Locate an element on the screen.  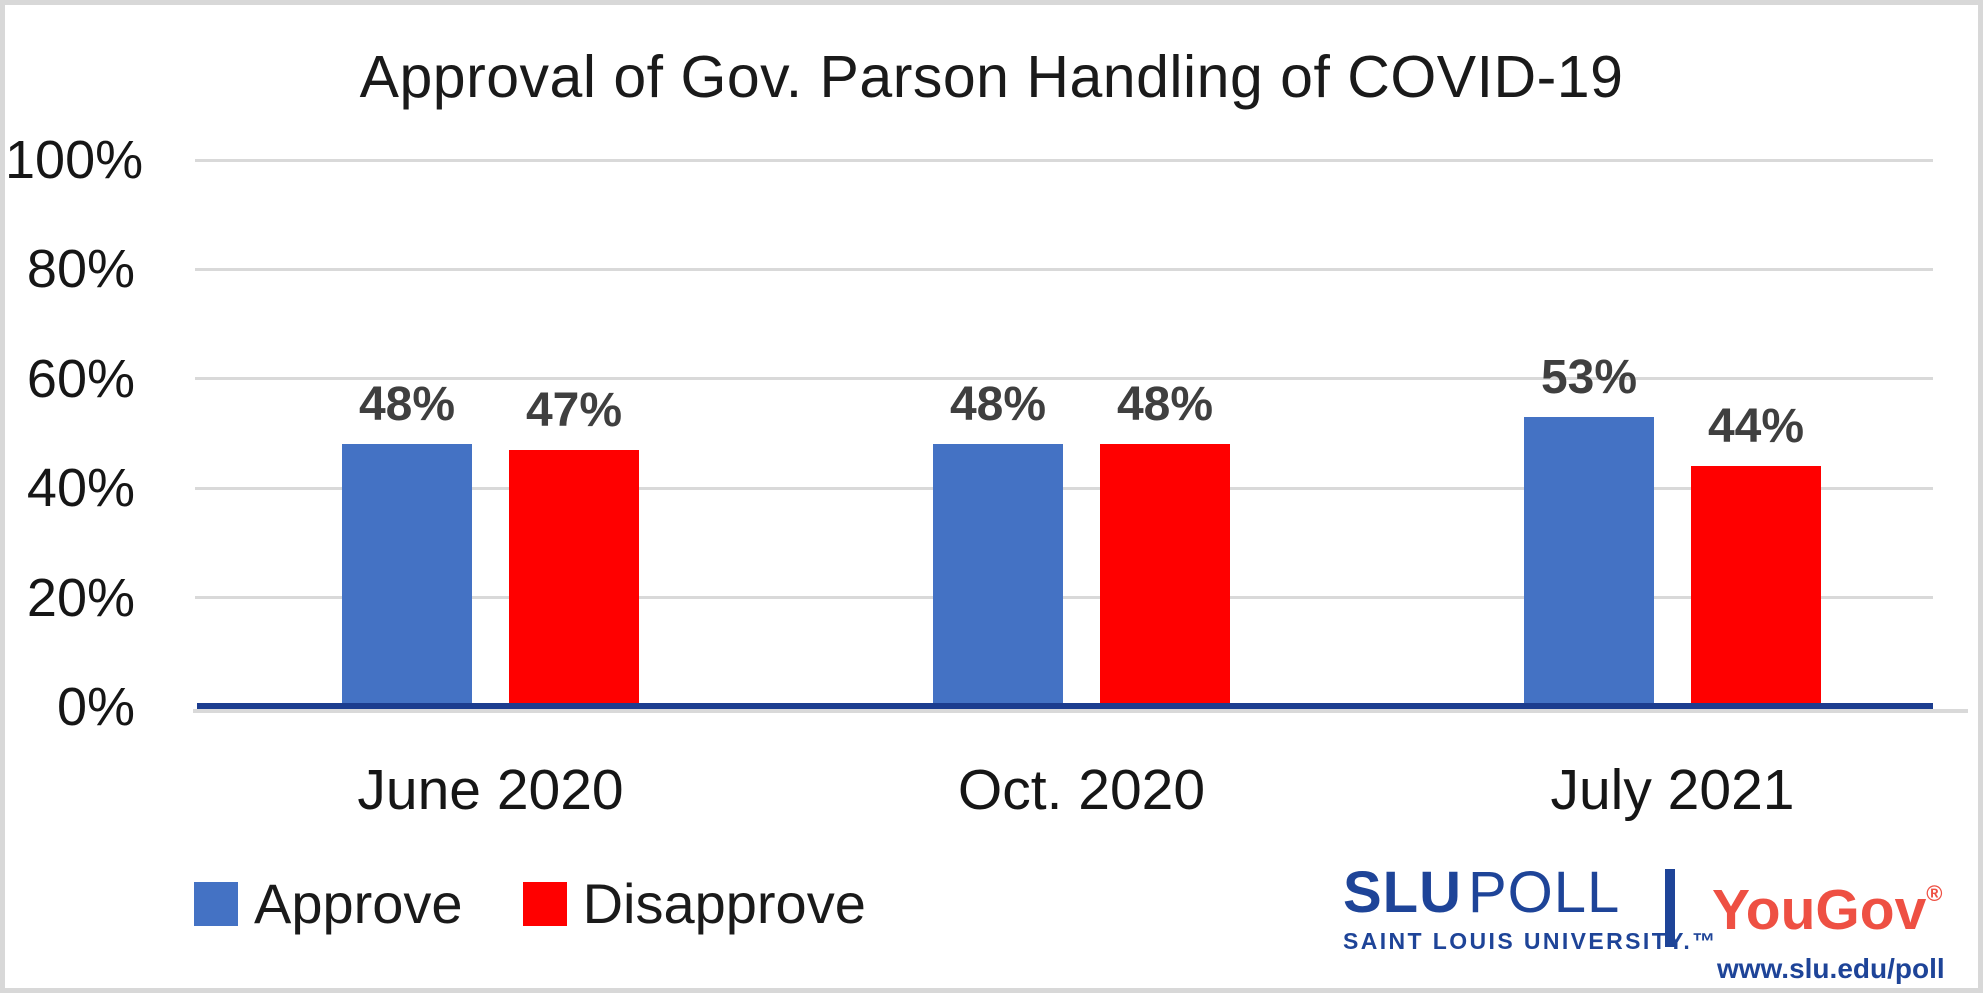
y-axis-label-100%: 100% is located at coordinates (74, 160).